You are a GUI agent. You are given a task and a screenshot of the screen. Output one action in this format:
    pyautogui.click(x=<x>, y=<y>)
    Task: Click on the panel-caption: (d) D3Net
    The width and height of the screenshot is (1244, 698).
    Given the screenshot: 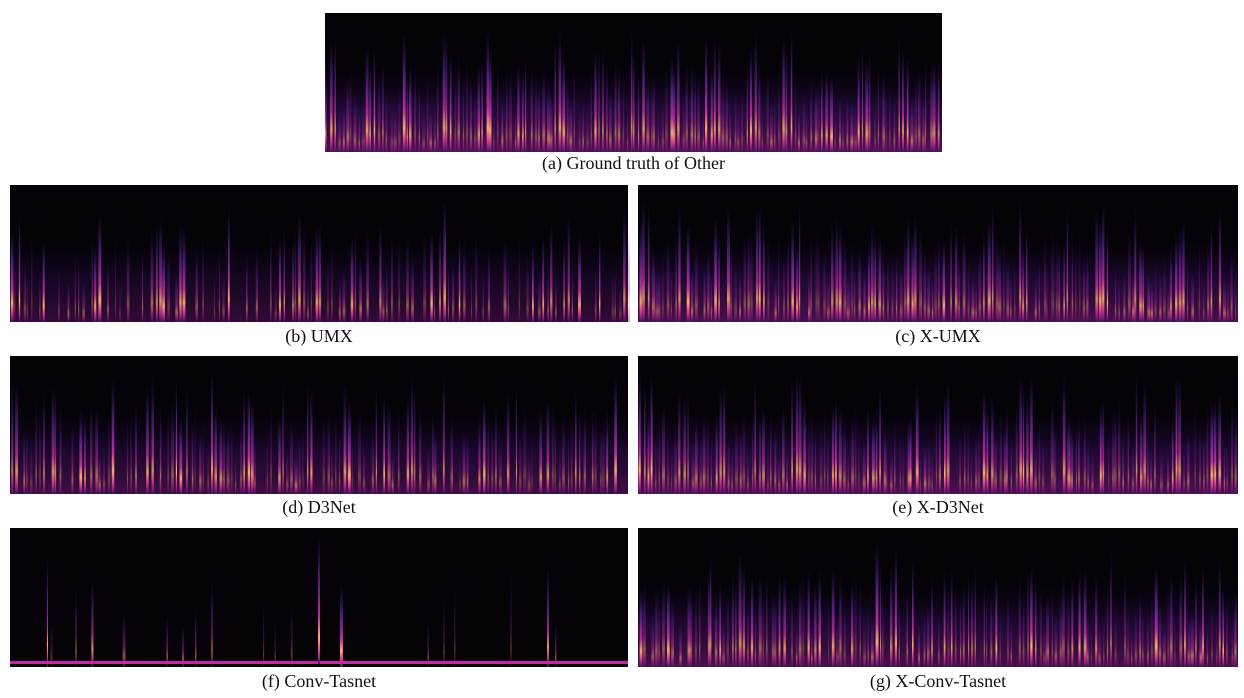 What is the action you would take?
    pyautogui.click(x=318, y=507)
    